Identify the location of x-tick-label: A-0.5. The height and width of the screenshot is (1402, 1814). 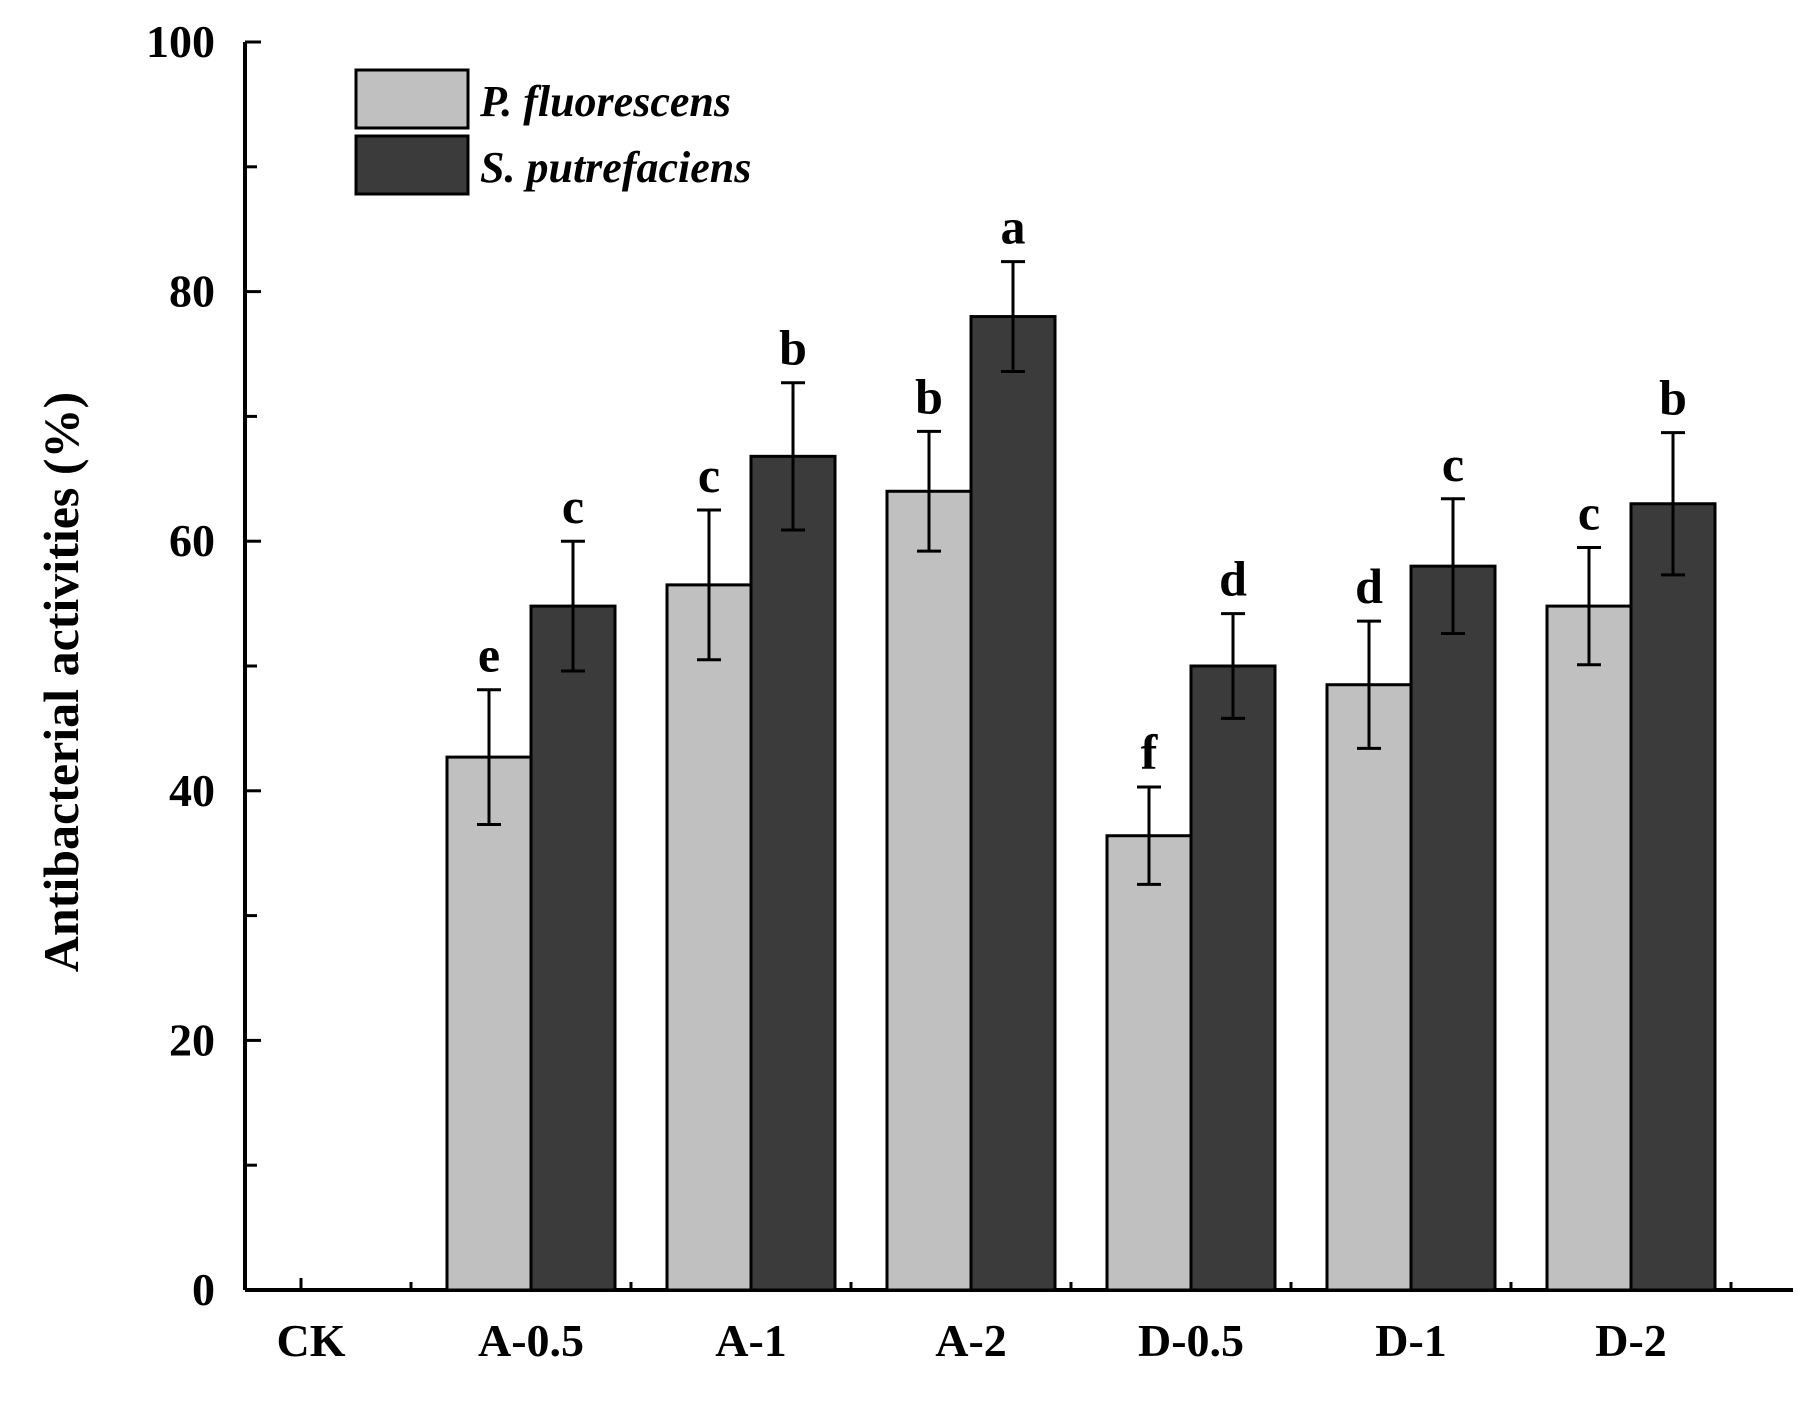
(531, 1340).